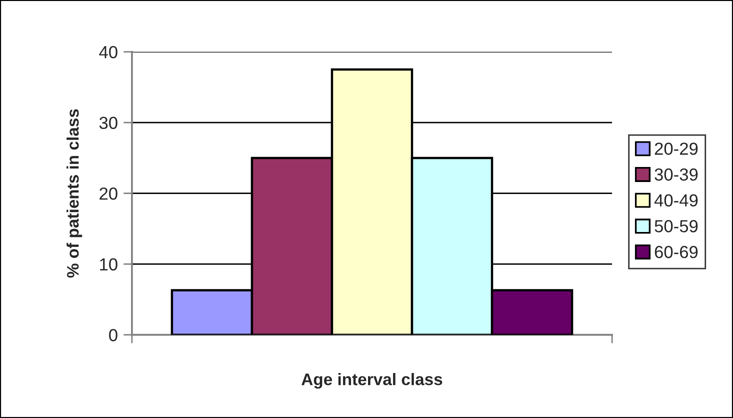 This screenshot has width=733, height=418. What do you see at coordinates (113, 335) in the screenshot?
I see `y-tick-label: 0` at bounding box center [113, 335].